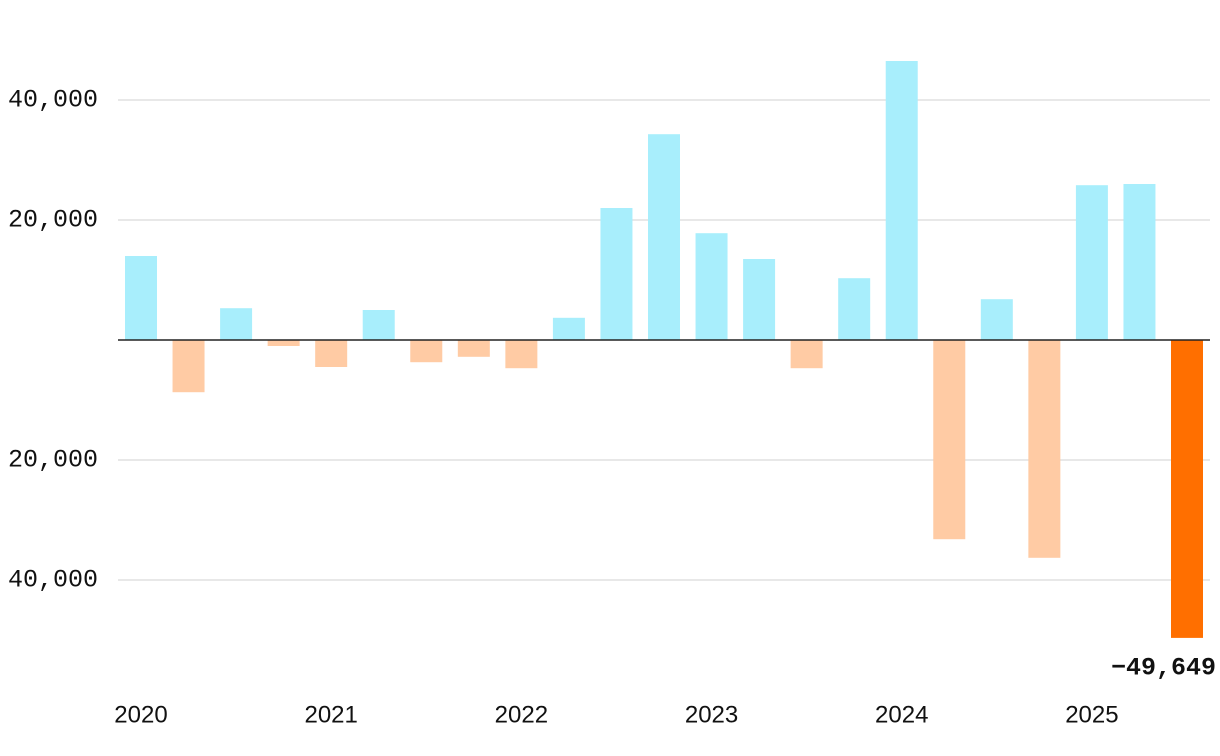 The image size is (1220, 756). Describe the element at coordinates (901, 714) in the screenshot. I see `x-tick-label: 2024` at that location.